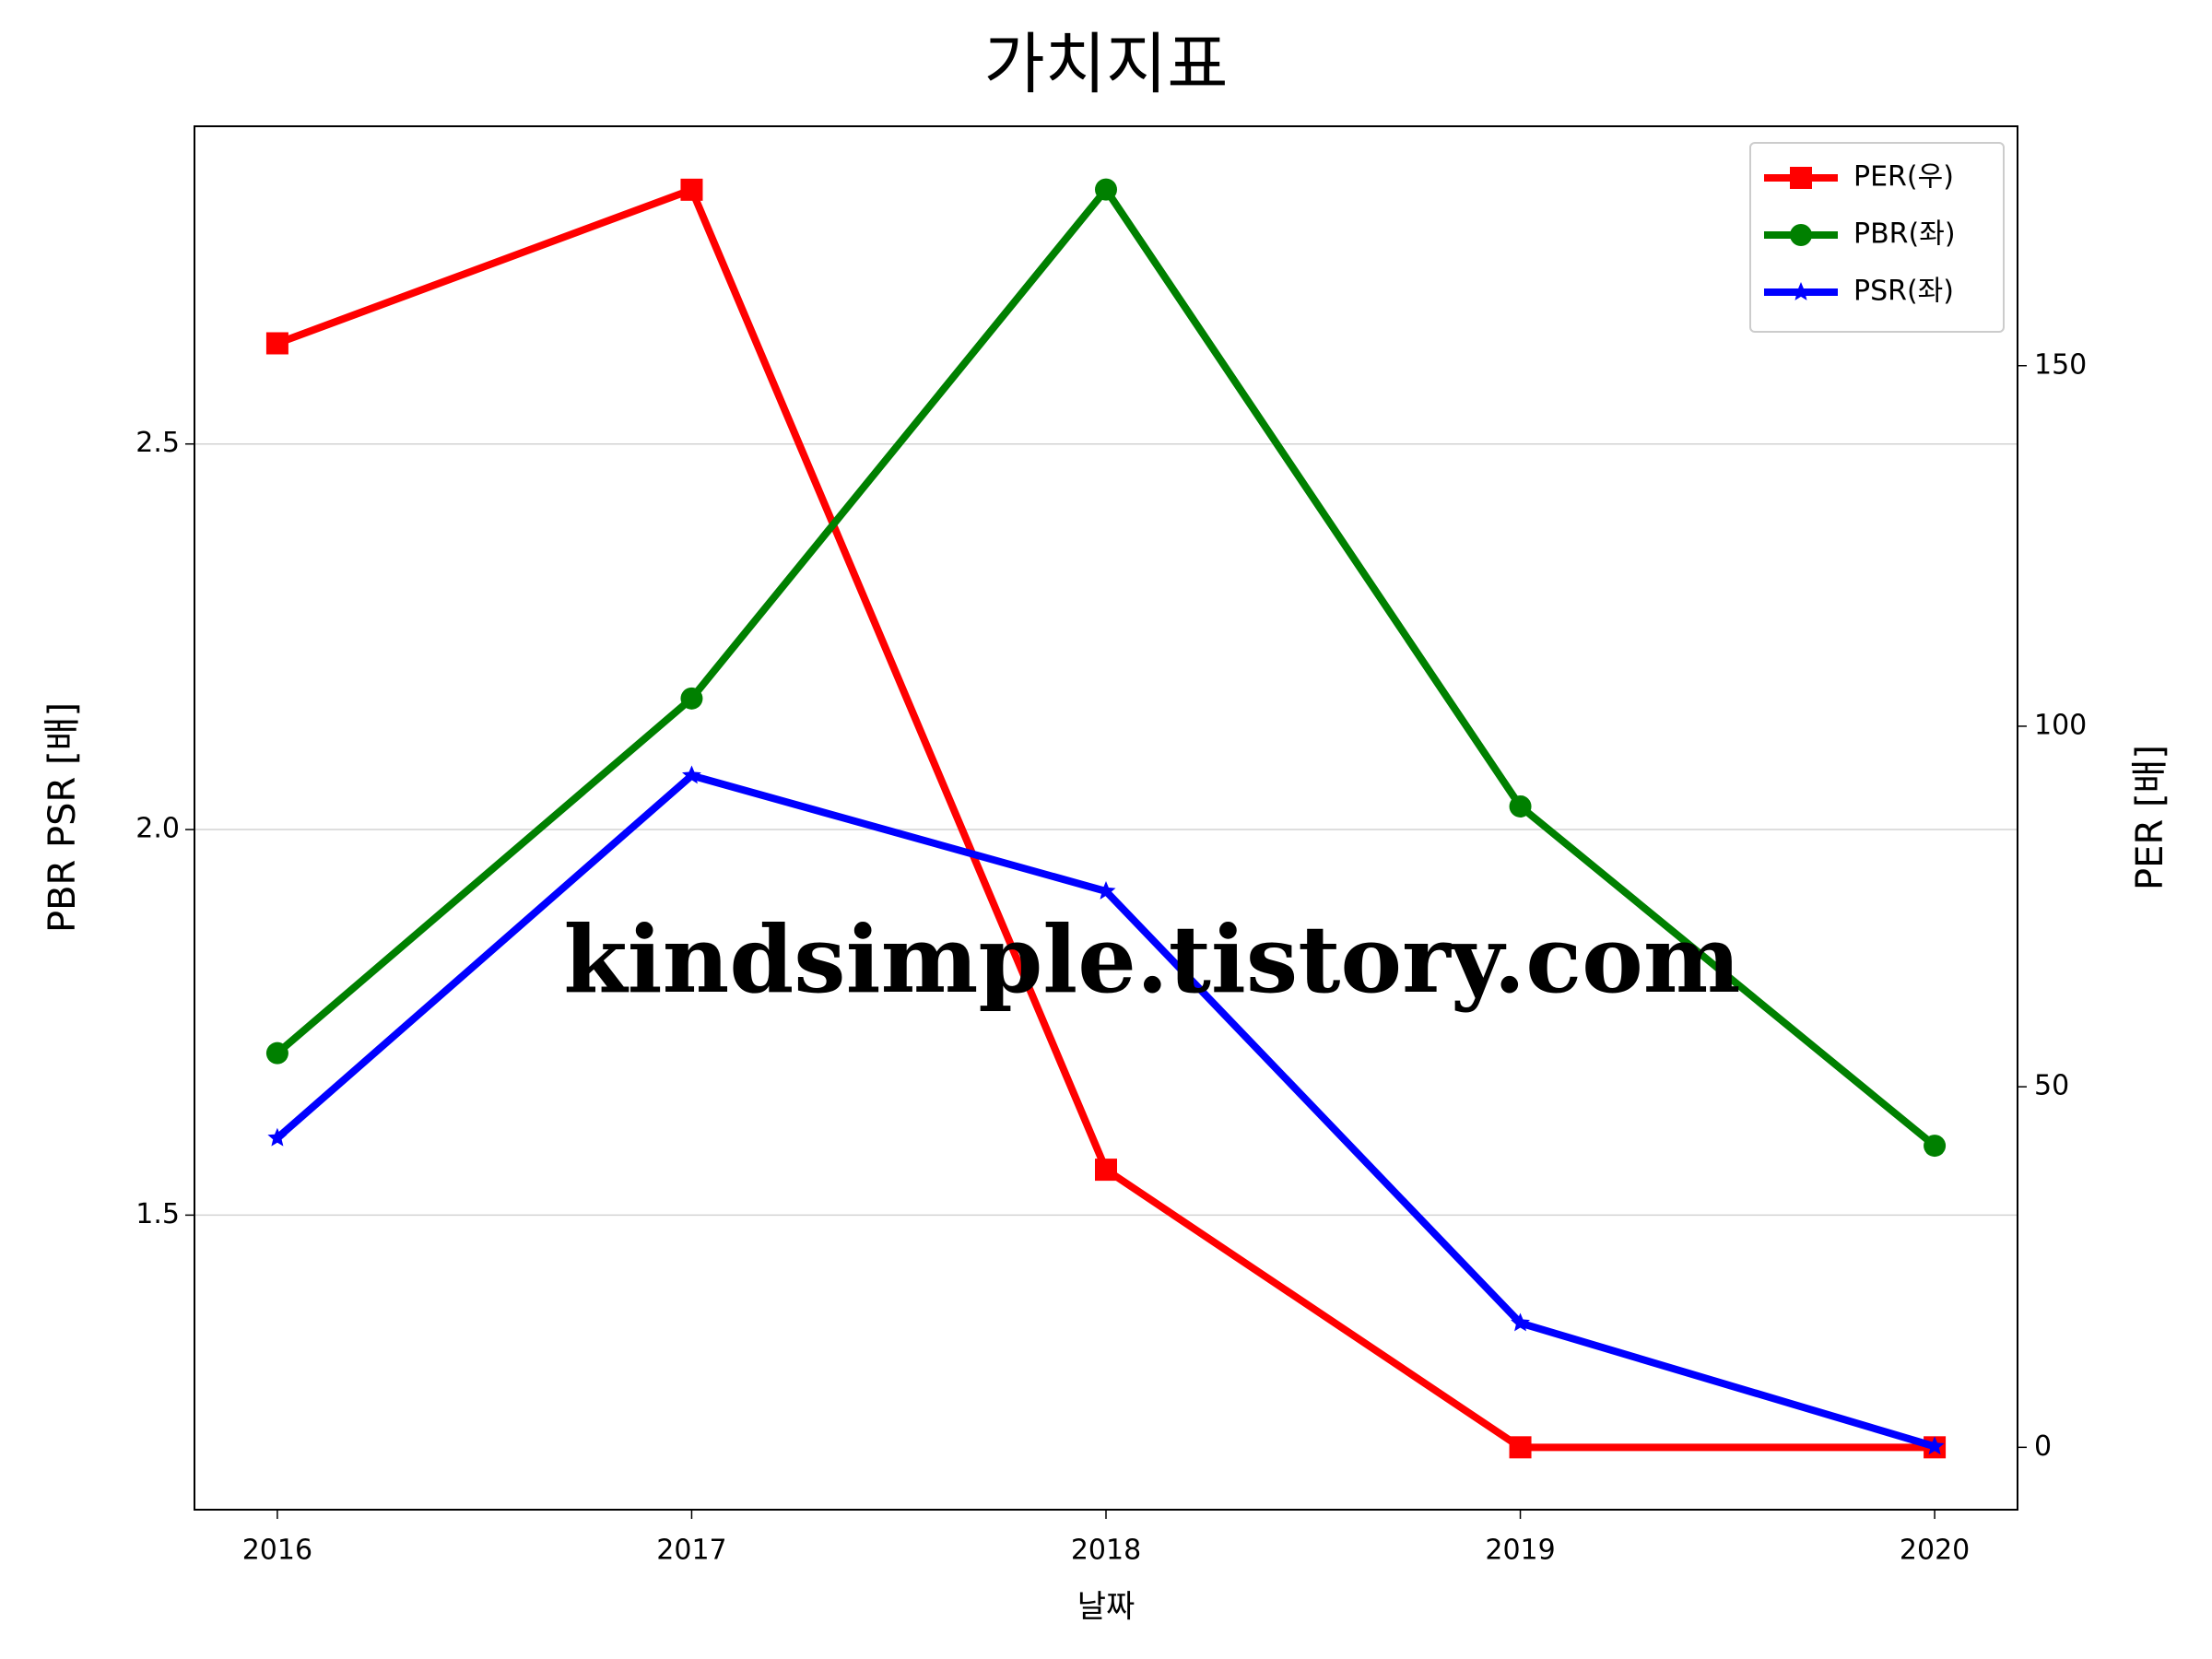 The width and height of the screenshot is (2212, 1659). What do you see at coordinates (157, 1214) in the screenshot?
I see `y-tick-label: 1.5` at bounding box center [157, 1214].